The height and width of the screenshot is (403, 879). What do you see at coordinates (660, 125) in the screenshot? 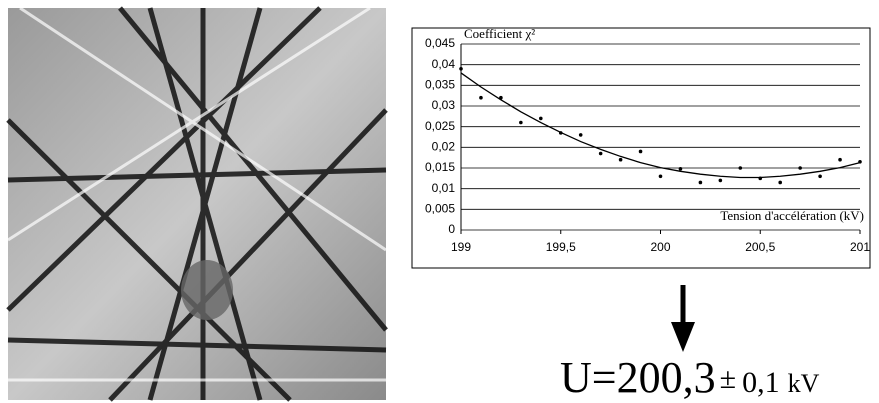
I see `fit-curve` at bounding box center [660, 125].